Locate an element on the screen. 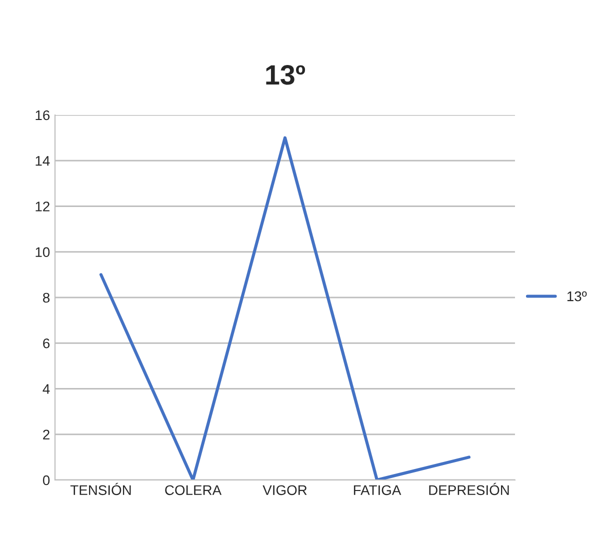 This screenshot has height=534, width=611. x-tick-label: TENSIÓN is located at coordinates (100, 489).